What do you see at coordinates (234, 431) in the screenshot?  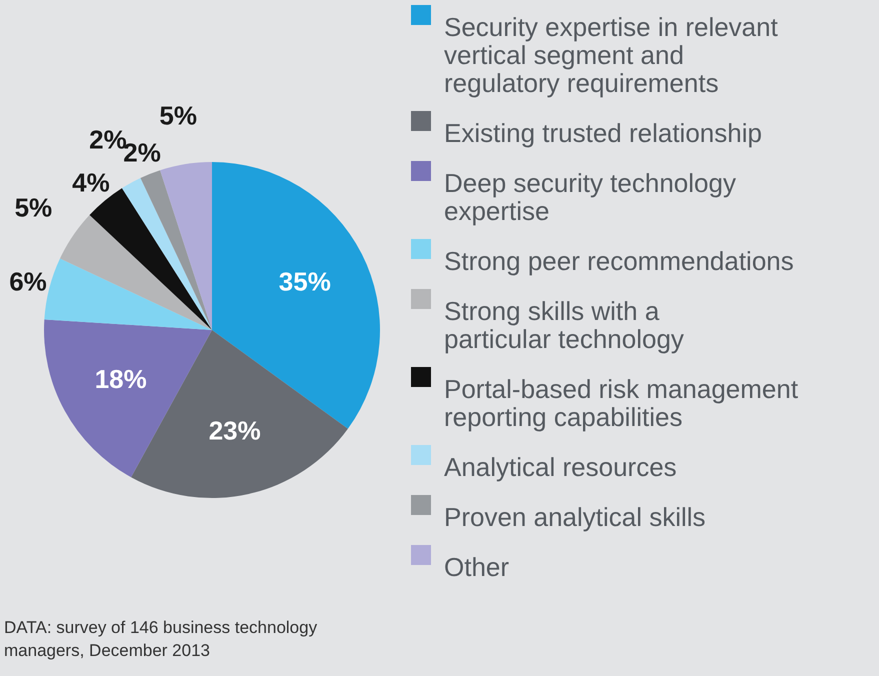 I see `data-label: 23%` at bounding box center [234, 431].